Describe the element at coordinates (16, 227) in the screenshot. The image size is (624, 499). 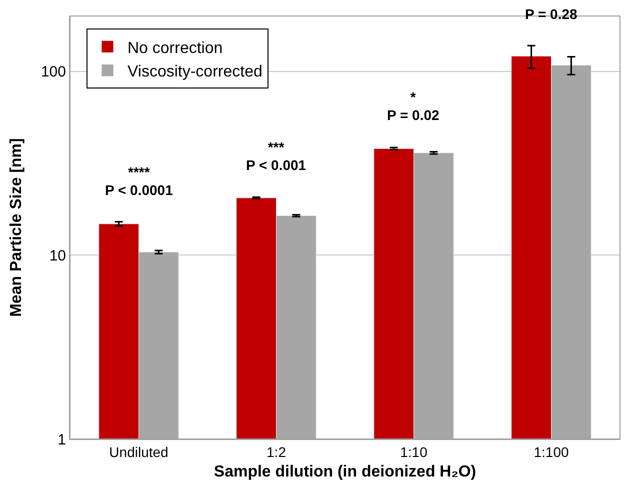
I see `y-axis-title: Mean Particle Size [nm]` at that location.